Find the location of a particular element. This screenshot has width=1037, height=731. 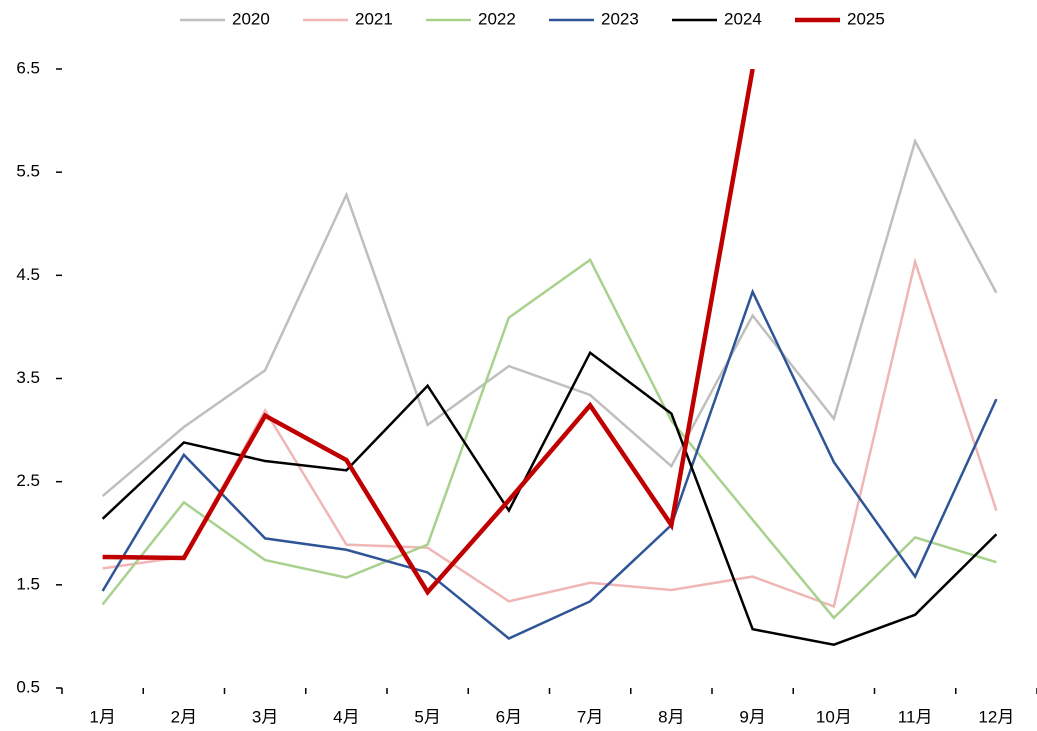

x-tick-label: 11月 is located at coordinates (915, 716).